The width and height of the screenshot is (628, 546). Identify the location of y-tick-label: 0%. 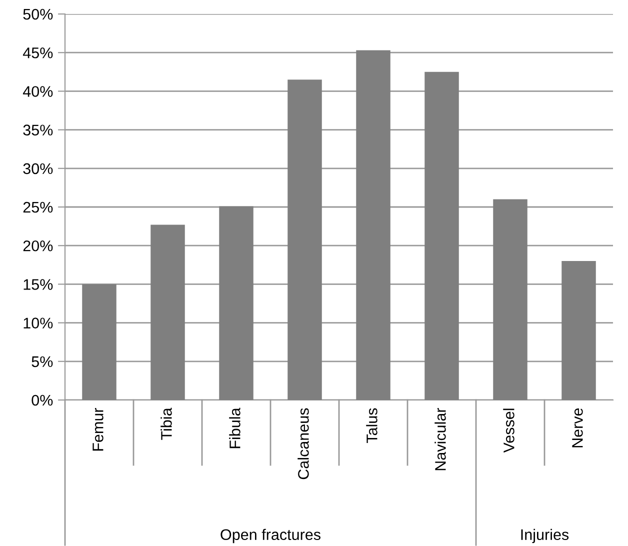
(42, 400).